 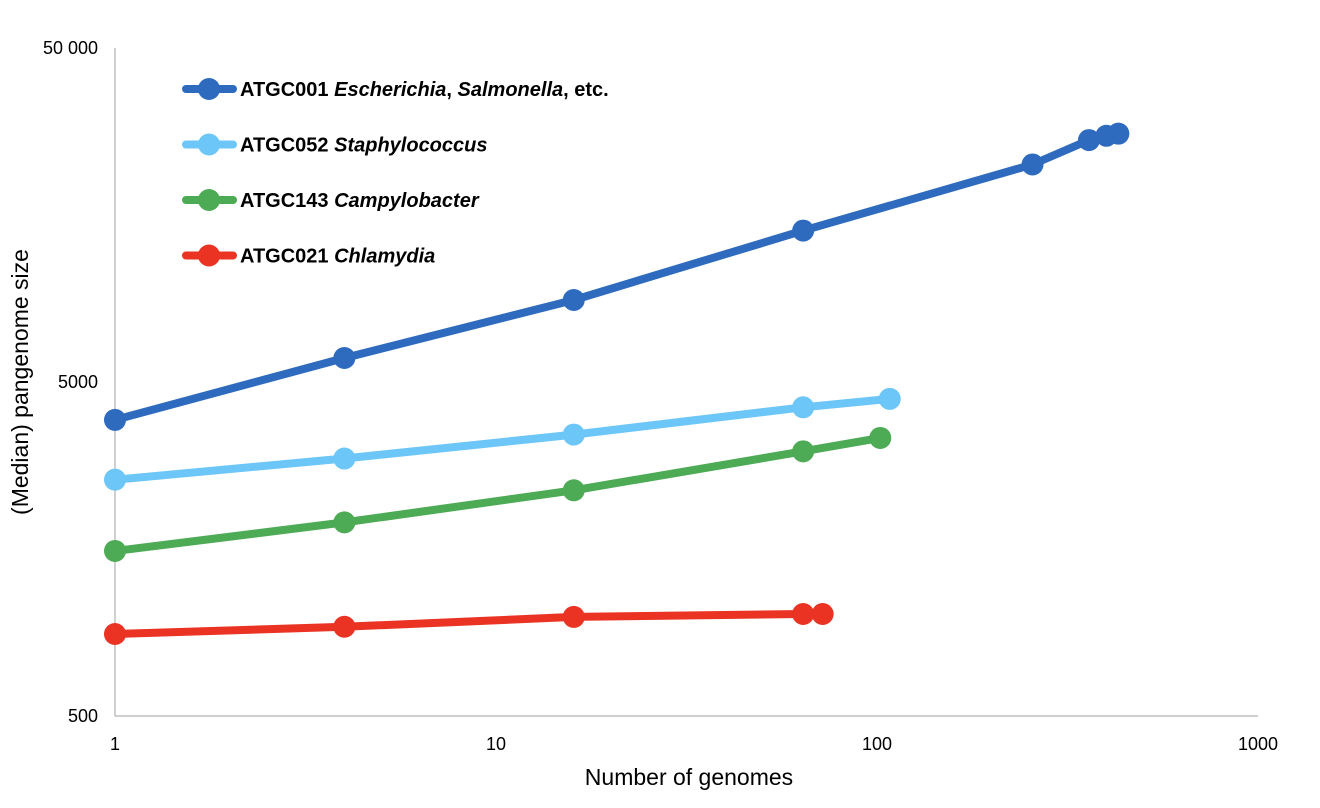 I want to click on legend-label: ATGC052 Staphylococcus, so click(x=364, y=146).